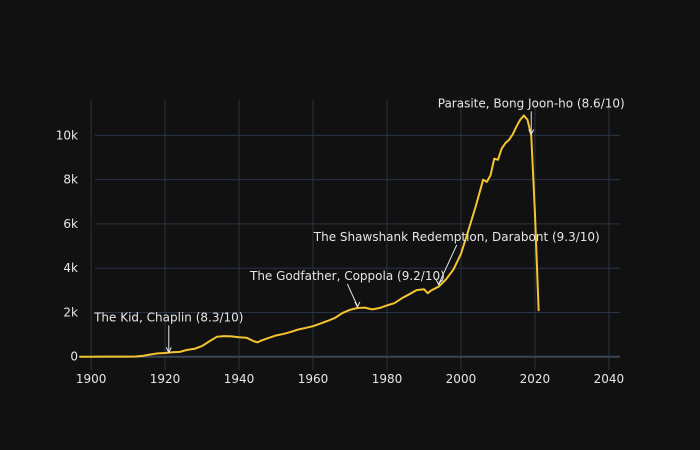 The width and height of the screenshot is (700, 450). Describe the element at coordinates (70, 224) in the screenshot. I see `y-tick-label: 6k` at that location.